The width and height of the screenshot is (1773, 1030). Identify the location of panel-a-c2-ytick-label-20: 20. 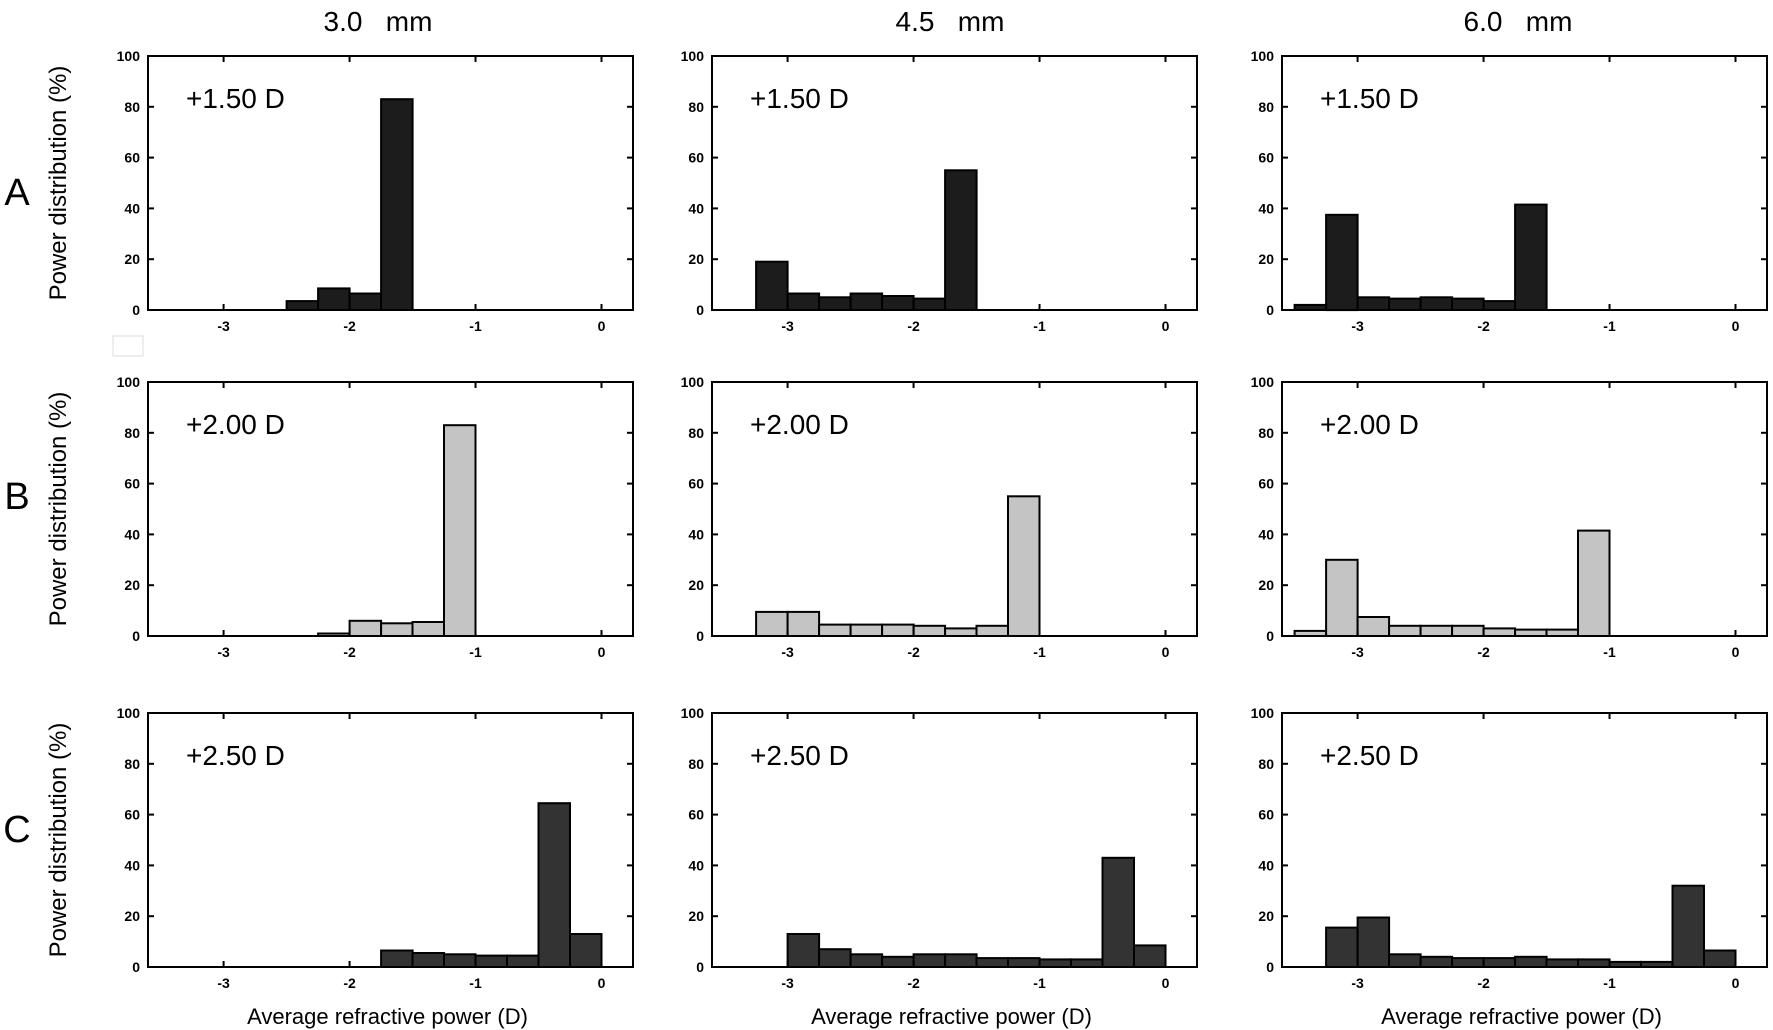
(696, 259).